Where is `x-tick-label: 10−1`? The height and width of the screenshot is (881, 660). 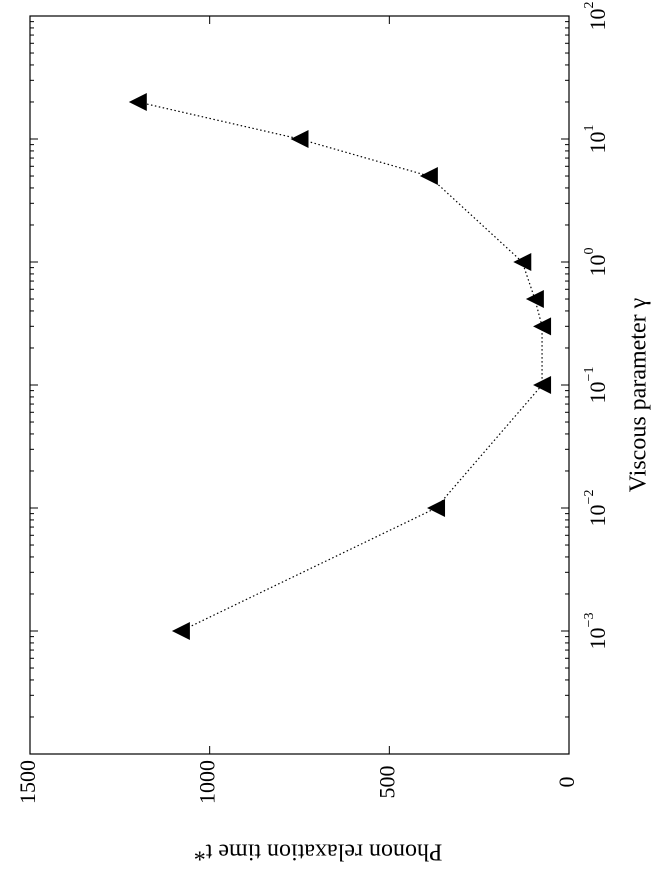
x-tick-label: 10−1 is located at coordinates (596, 385).